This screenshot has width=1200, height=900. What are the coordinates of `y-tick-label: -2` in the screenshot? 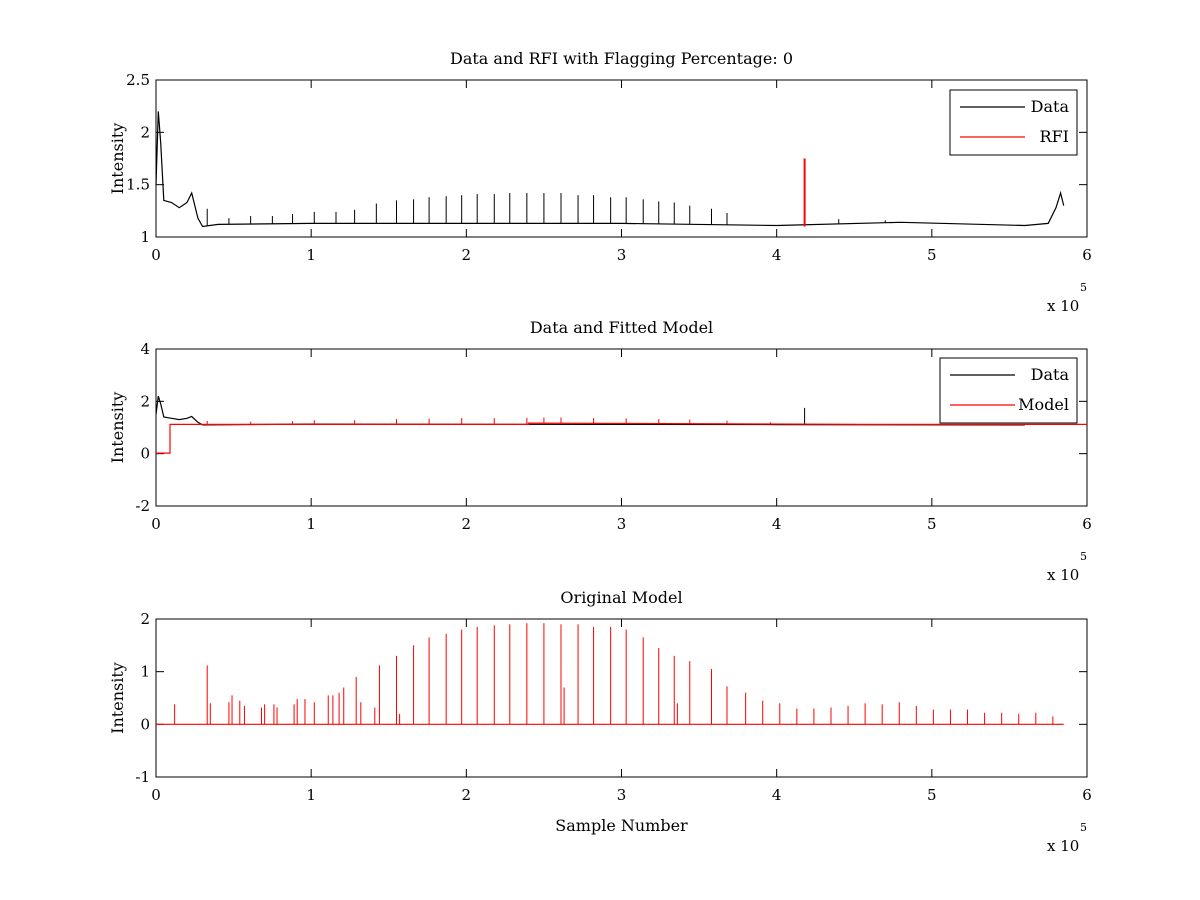 It's located at (142, 506).